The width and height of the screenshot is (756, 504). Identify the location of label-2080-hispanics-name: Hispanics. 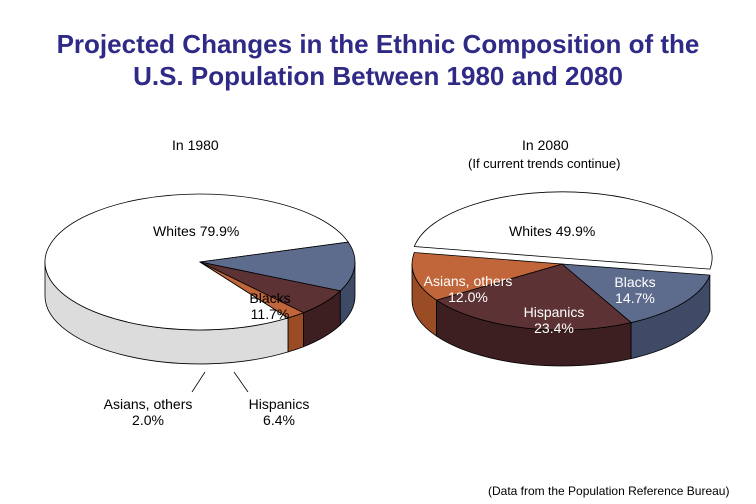
(554, 312).